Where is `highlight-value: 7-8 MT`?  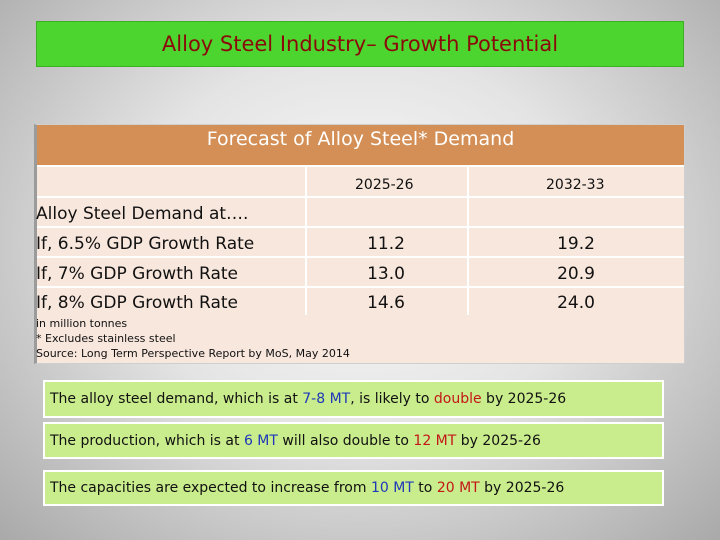
highlight-value: 7-8 MT is located at coordinates (326, 399).